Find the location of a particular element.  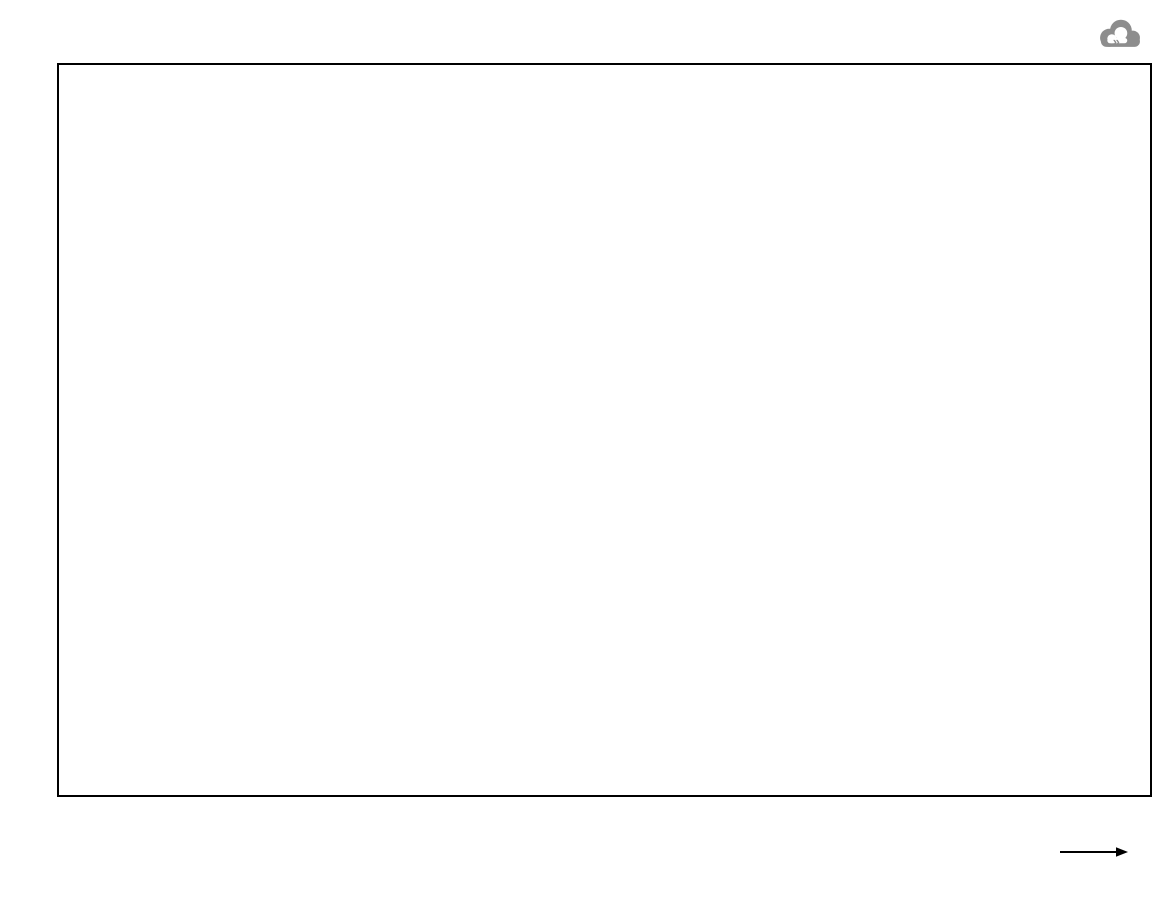

wind-reference is located at coordinates (1094, 852).